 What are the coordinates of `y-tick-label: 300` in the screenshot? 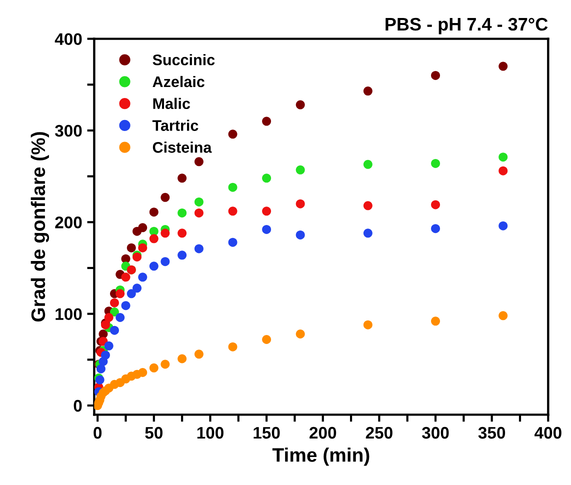 It's located at (68, 130).